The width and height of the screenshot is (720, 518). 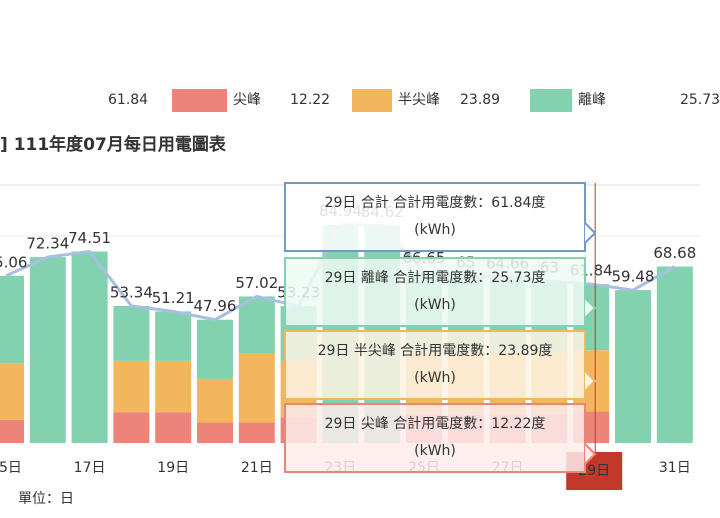 What do you see at coordinates (11, 468) in the screenshot?
I see `x-tick-label: 15日` at bounding box center [11, 468].